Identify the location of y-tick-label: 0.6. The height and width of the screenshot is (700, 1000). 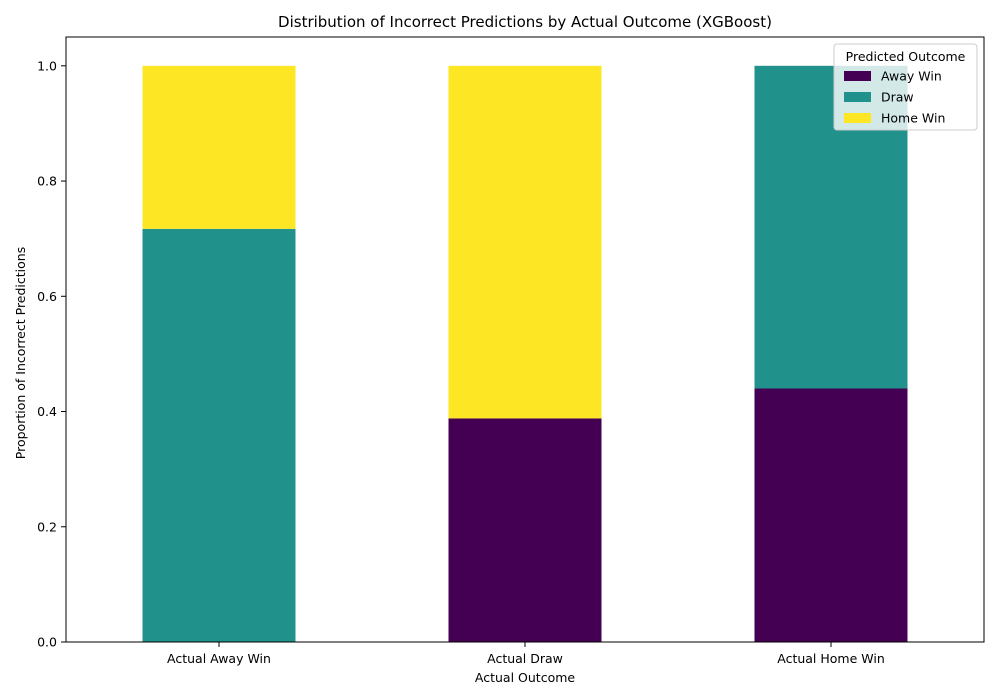
(47, 296).